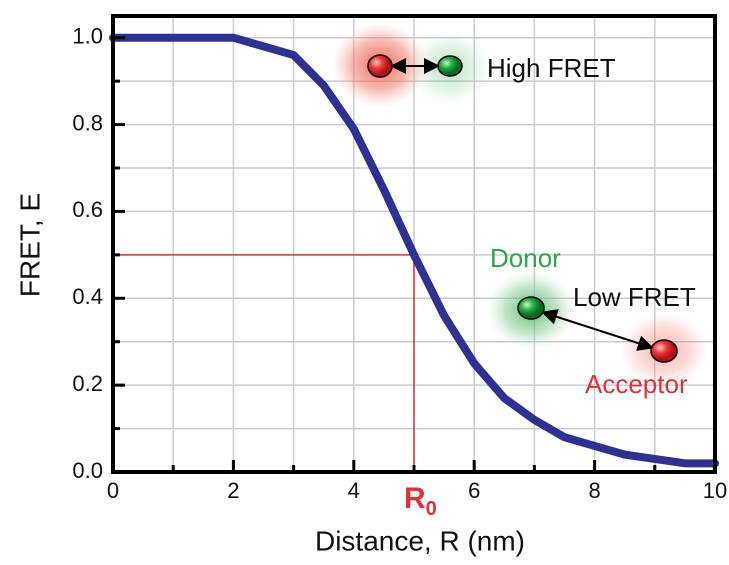 The height and width of the screenshot is (565, 729). What do you see at coordinates (551, 68) in the screenshot?
I see `annotation: High FRET` at bounding box center [551, 68].